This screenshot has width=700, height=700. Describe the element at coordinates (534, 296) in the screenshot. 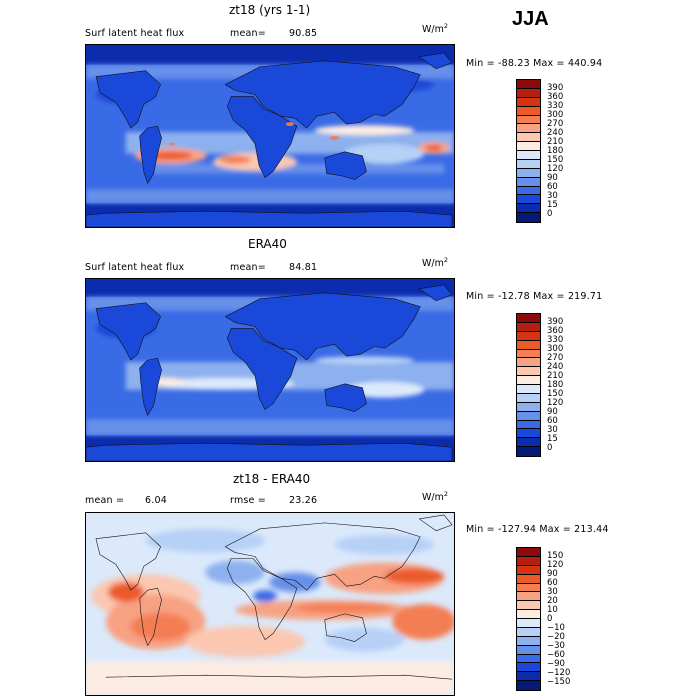

I see `panel2-range: Min = -12.78 Max = 219.71` at that location.